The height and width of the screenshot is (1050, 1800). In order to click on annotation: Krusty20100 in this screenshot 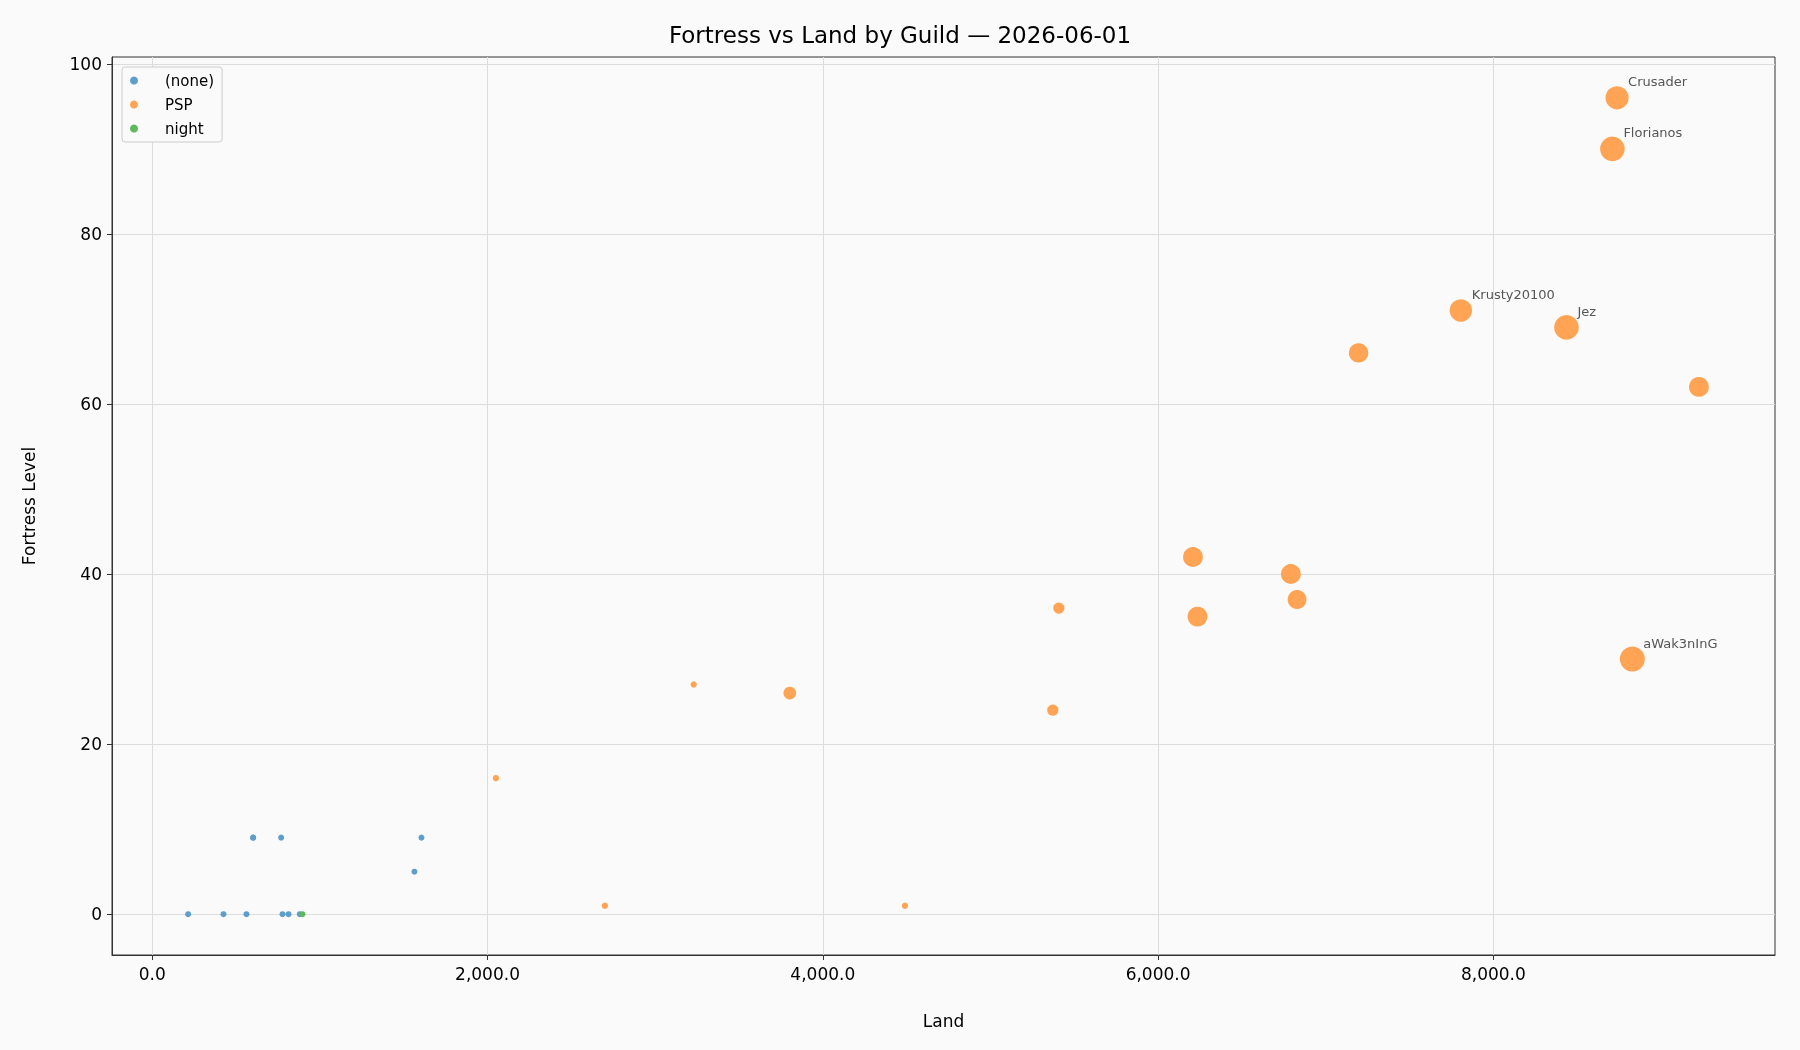, I will do `click(1513, 294)`.